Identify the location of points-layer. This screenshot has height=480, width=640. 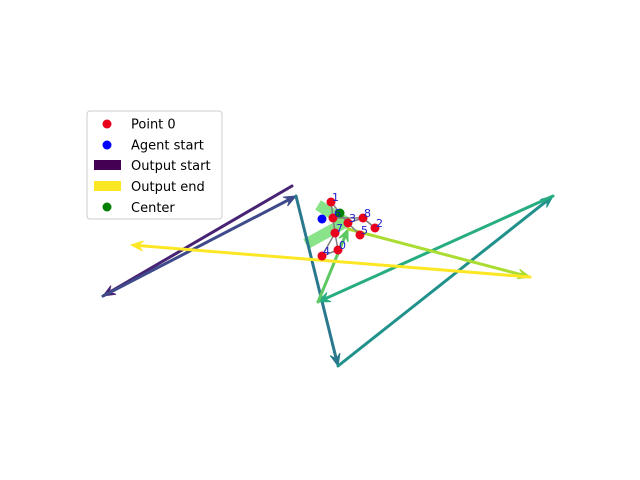
(348, 229).